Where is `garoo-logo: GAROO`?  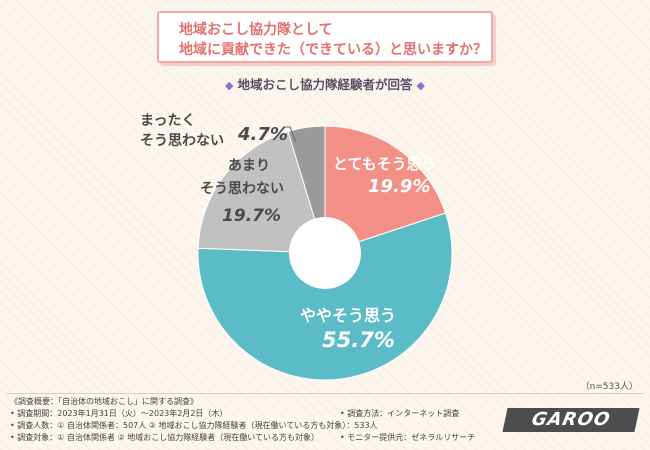 garoo-logo: GAROO is located at coordinates (571, 420).